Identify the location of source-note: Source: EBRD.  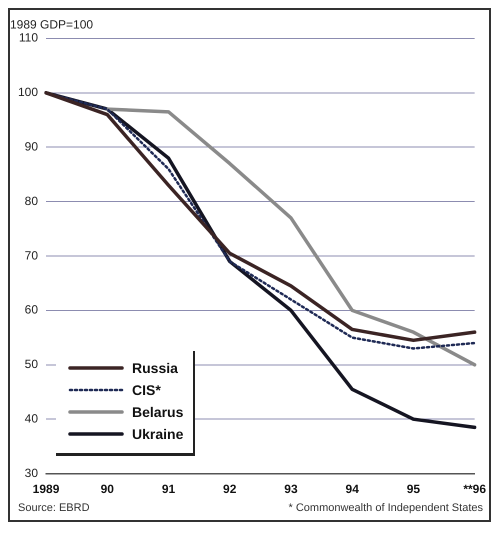
(54, 508).